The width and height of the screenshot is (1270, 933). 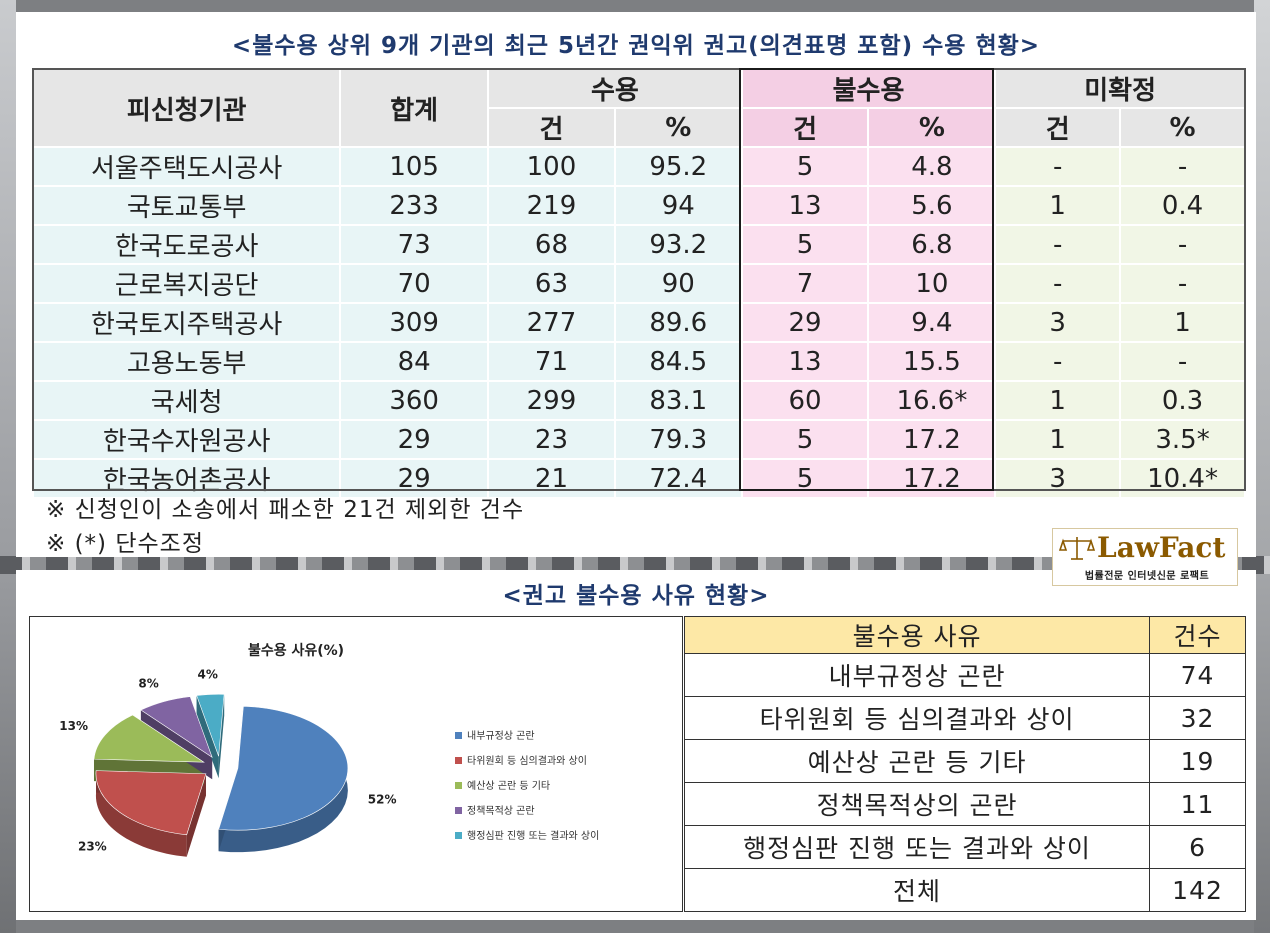 I want to click on chart-title: 불수용 사유(%), so click(x=296, y=651).